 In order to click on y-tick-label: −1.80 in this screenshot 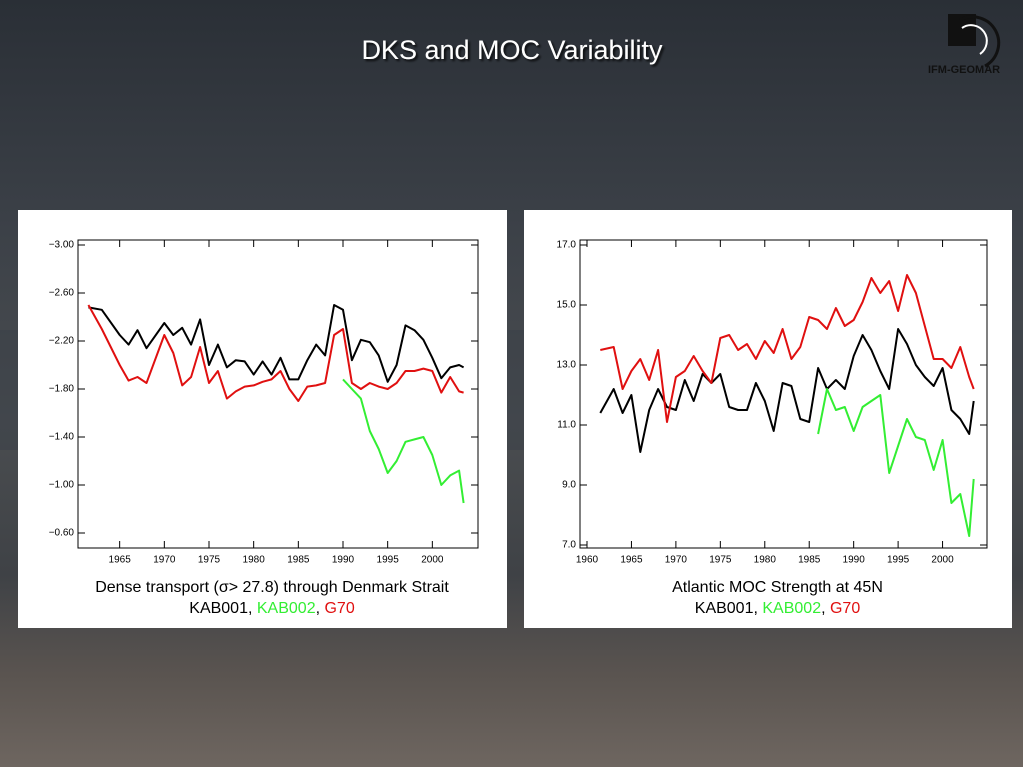, I will do `click(62, 389)`.